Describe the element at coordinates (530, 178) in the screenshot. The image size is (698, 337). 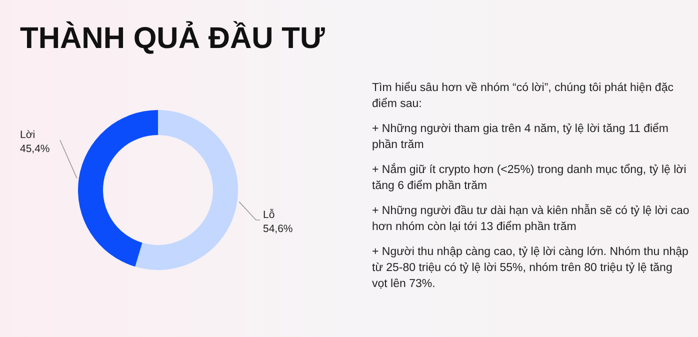
I see `text: + Nắm giữ ít crypto hơn (<25%) trong danh mục tổng, tỷ lệ lời tăng 6 điểm phần trăm` at that location.